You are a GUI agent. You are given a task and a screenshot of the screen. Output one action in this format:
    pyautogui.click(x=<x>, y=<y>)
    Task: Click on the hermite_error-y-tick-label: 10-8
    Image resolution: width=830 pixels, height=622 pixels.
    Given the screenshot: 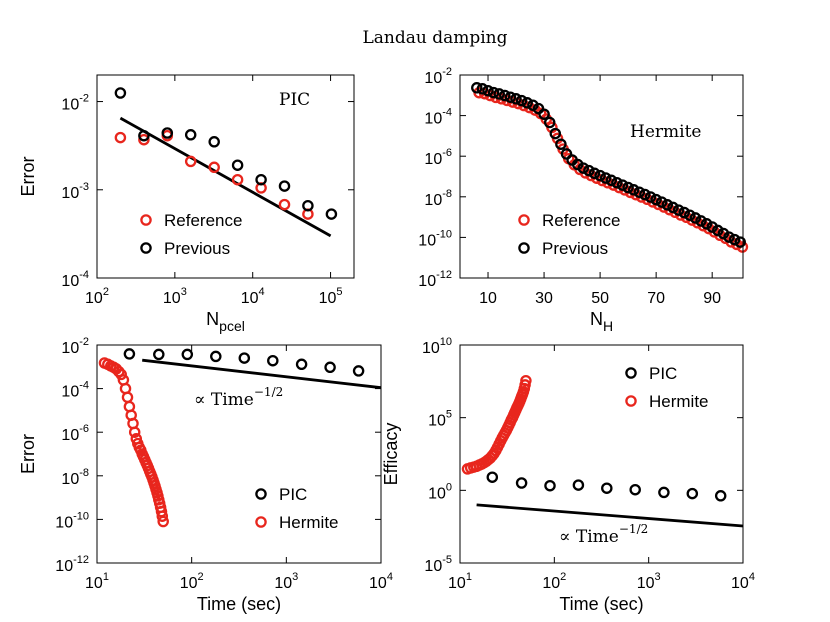 What is the action you would take?
    pyautogui.click(x=438, y=198)
    